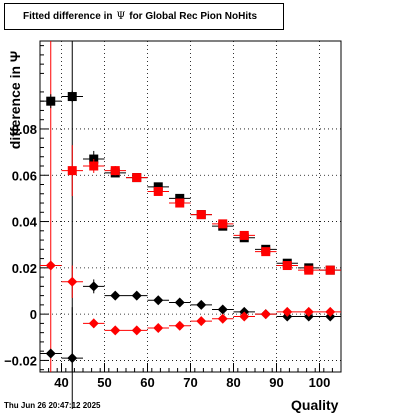 The image size is (400, 414). I want to click on y-tick-label: 0, so click(33, 314).